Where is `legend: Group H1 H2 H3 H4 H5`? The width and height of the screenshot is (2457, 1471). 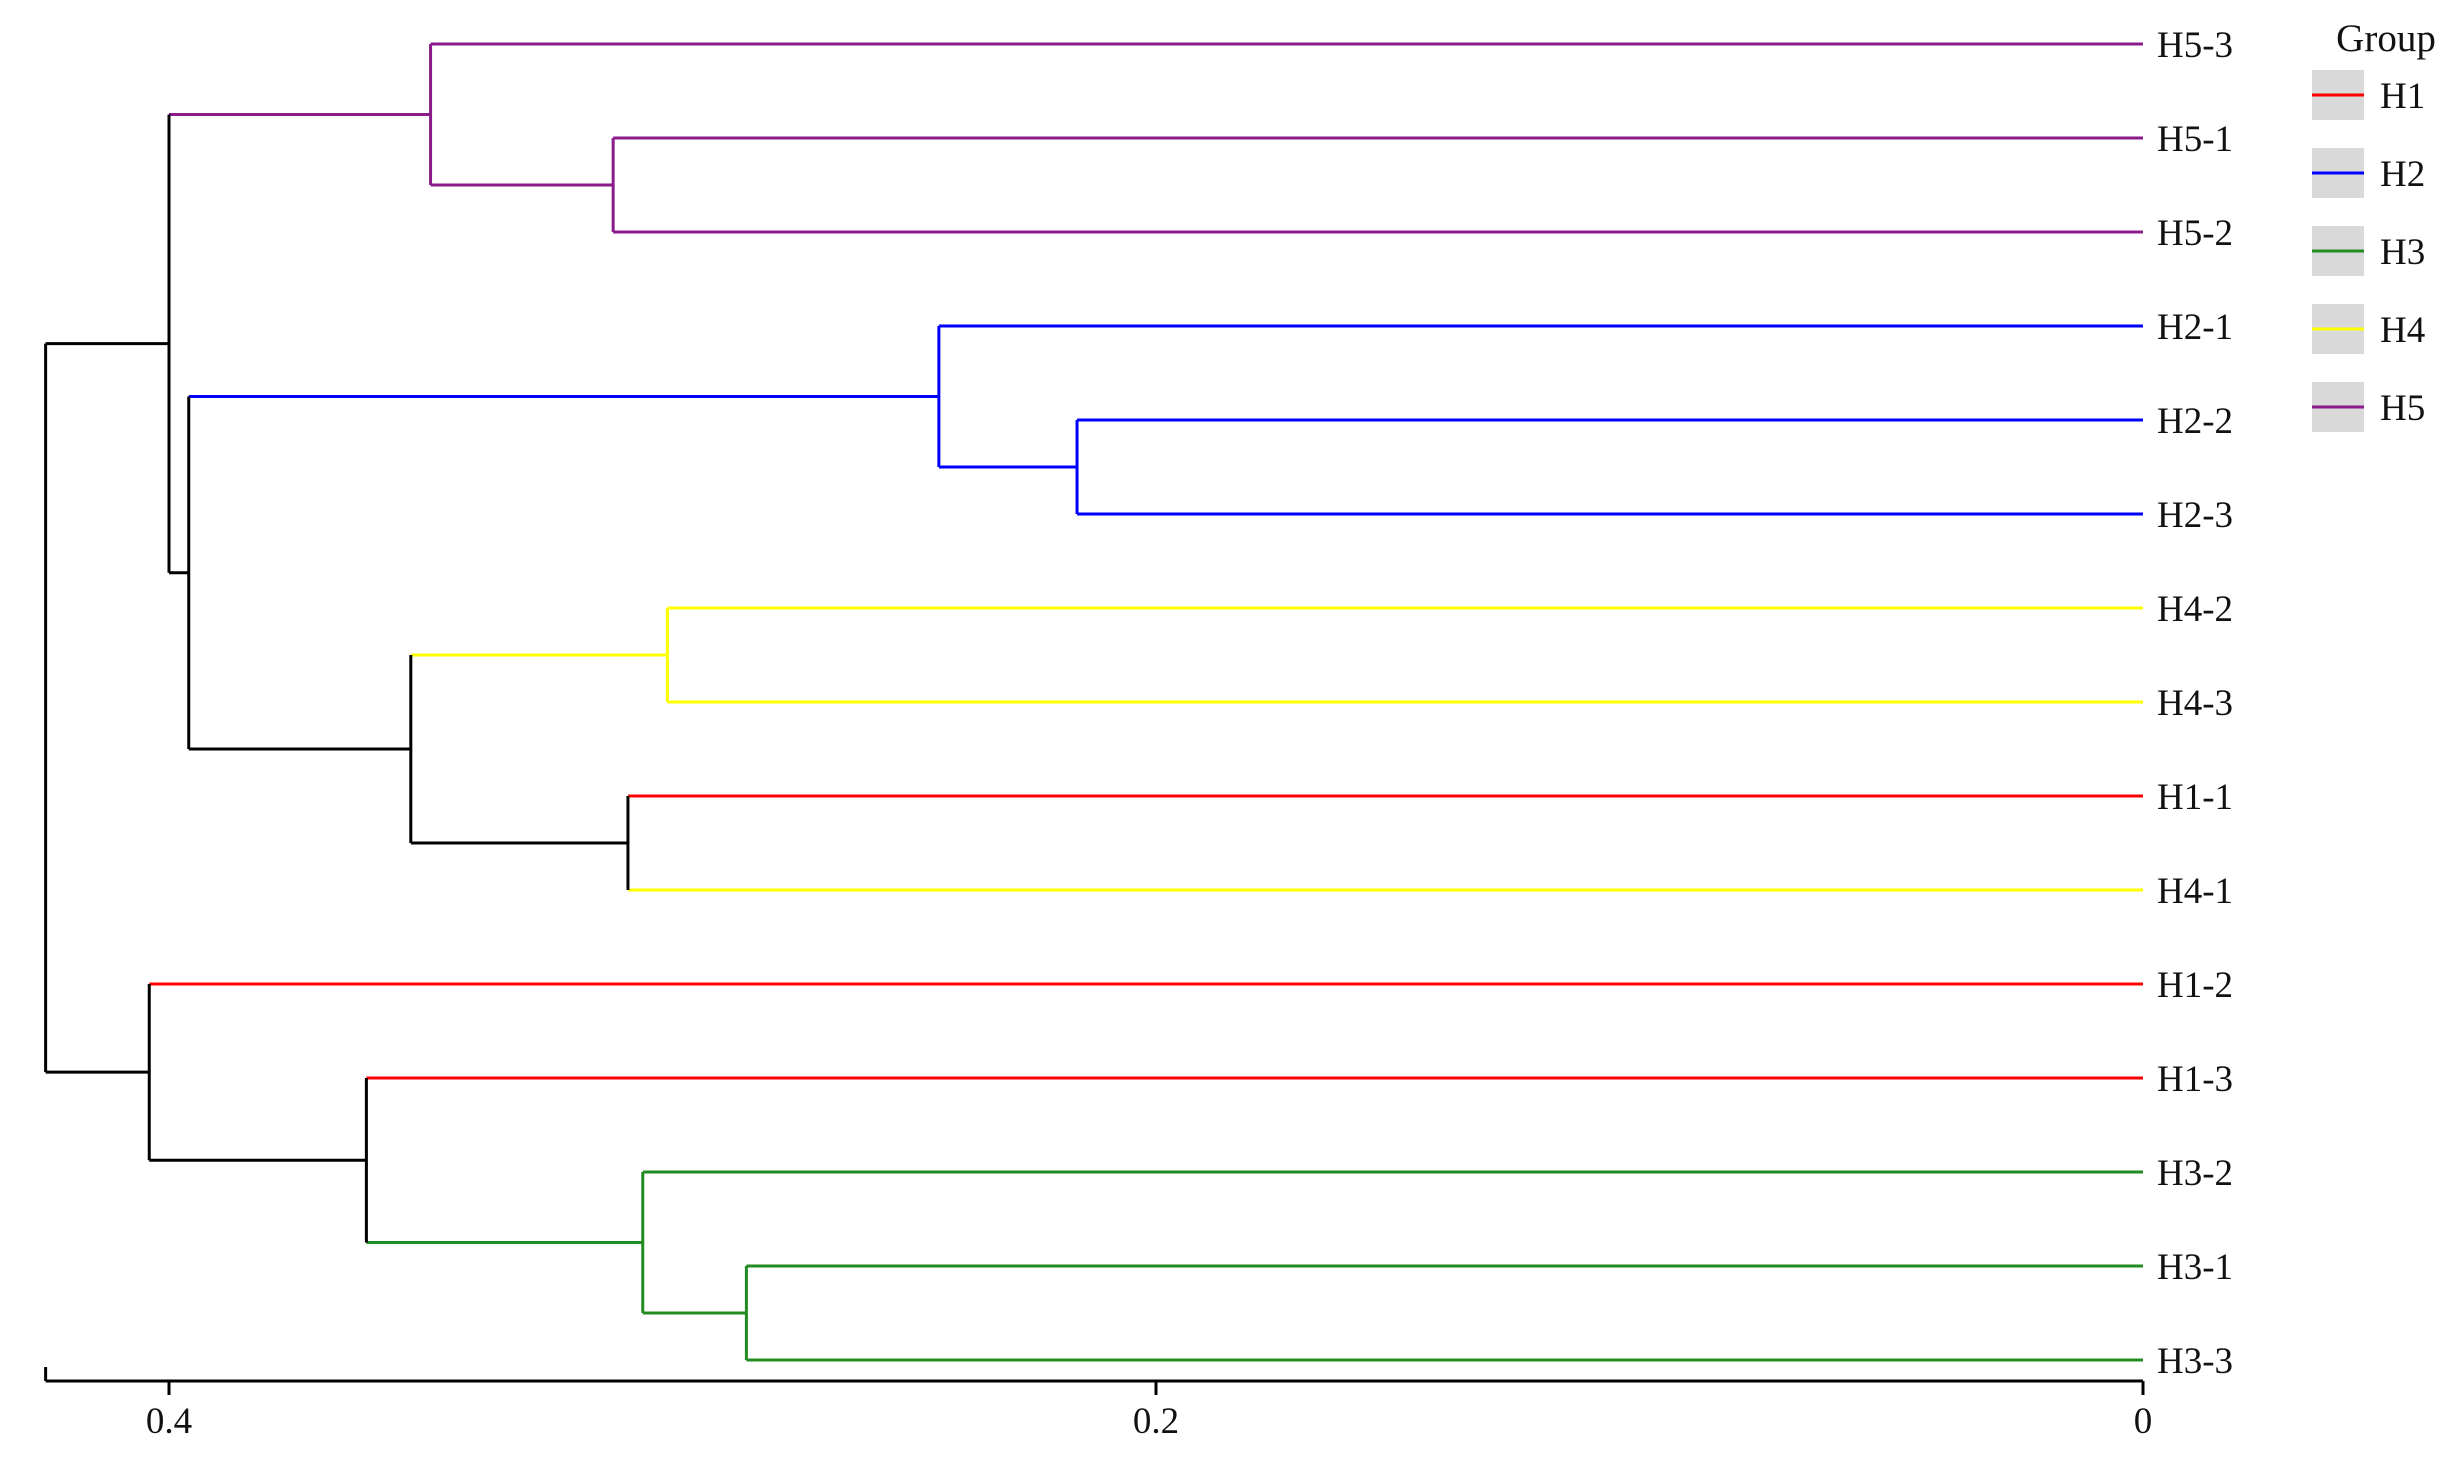 legend: Group H1 H2 H3 H4 H5 is located at coordinates (2374, 224).